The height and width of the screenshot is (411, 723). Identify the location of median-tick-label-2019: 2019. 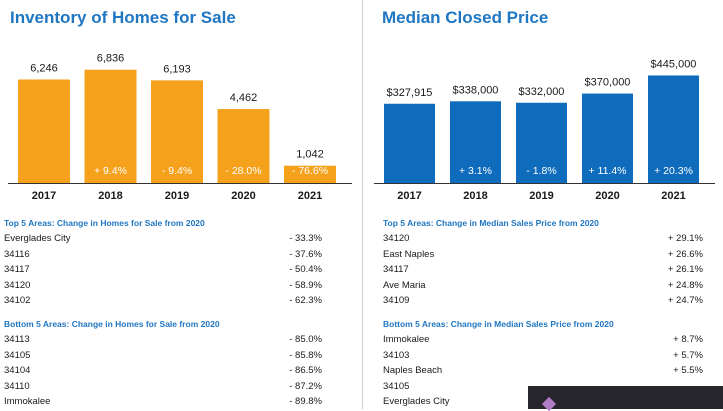
(541, 196).